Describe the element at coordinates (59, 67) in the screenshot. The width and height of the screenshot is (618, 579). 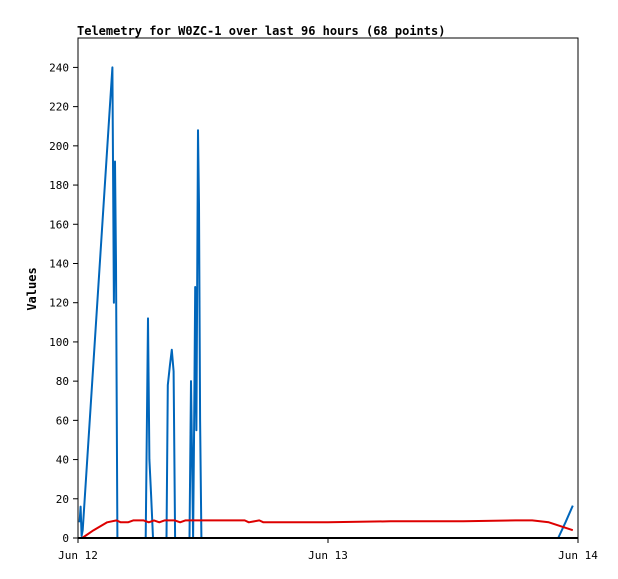
I see `y-tick-label: 240` at that location.